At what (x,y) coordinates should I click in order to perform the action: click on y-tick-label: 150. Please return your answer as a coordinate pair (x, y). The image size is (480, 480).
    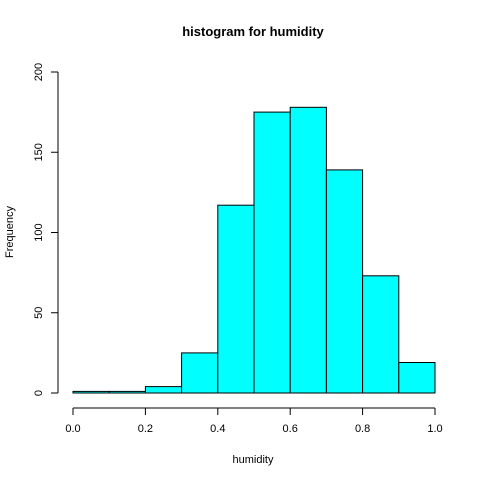
    Looking at the image, I should click on (39, 152).